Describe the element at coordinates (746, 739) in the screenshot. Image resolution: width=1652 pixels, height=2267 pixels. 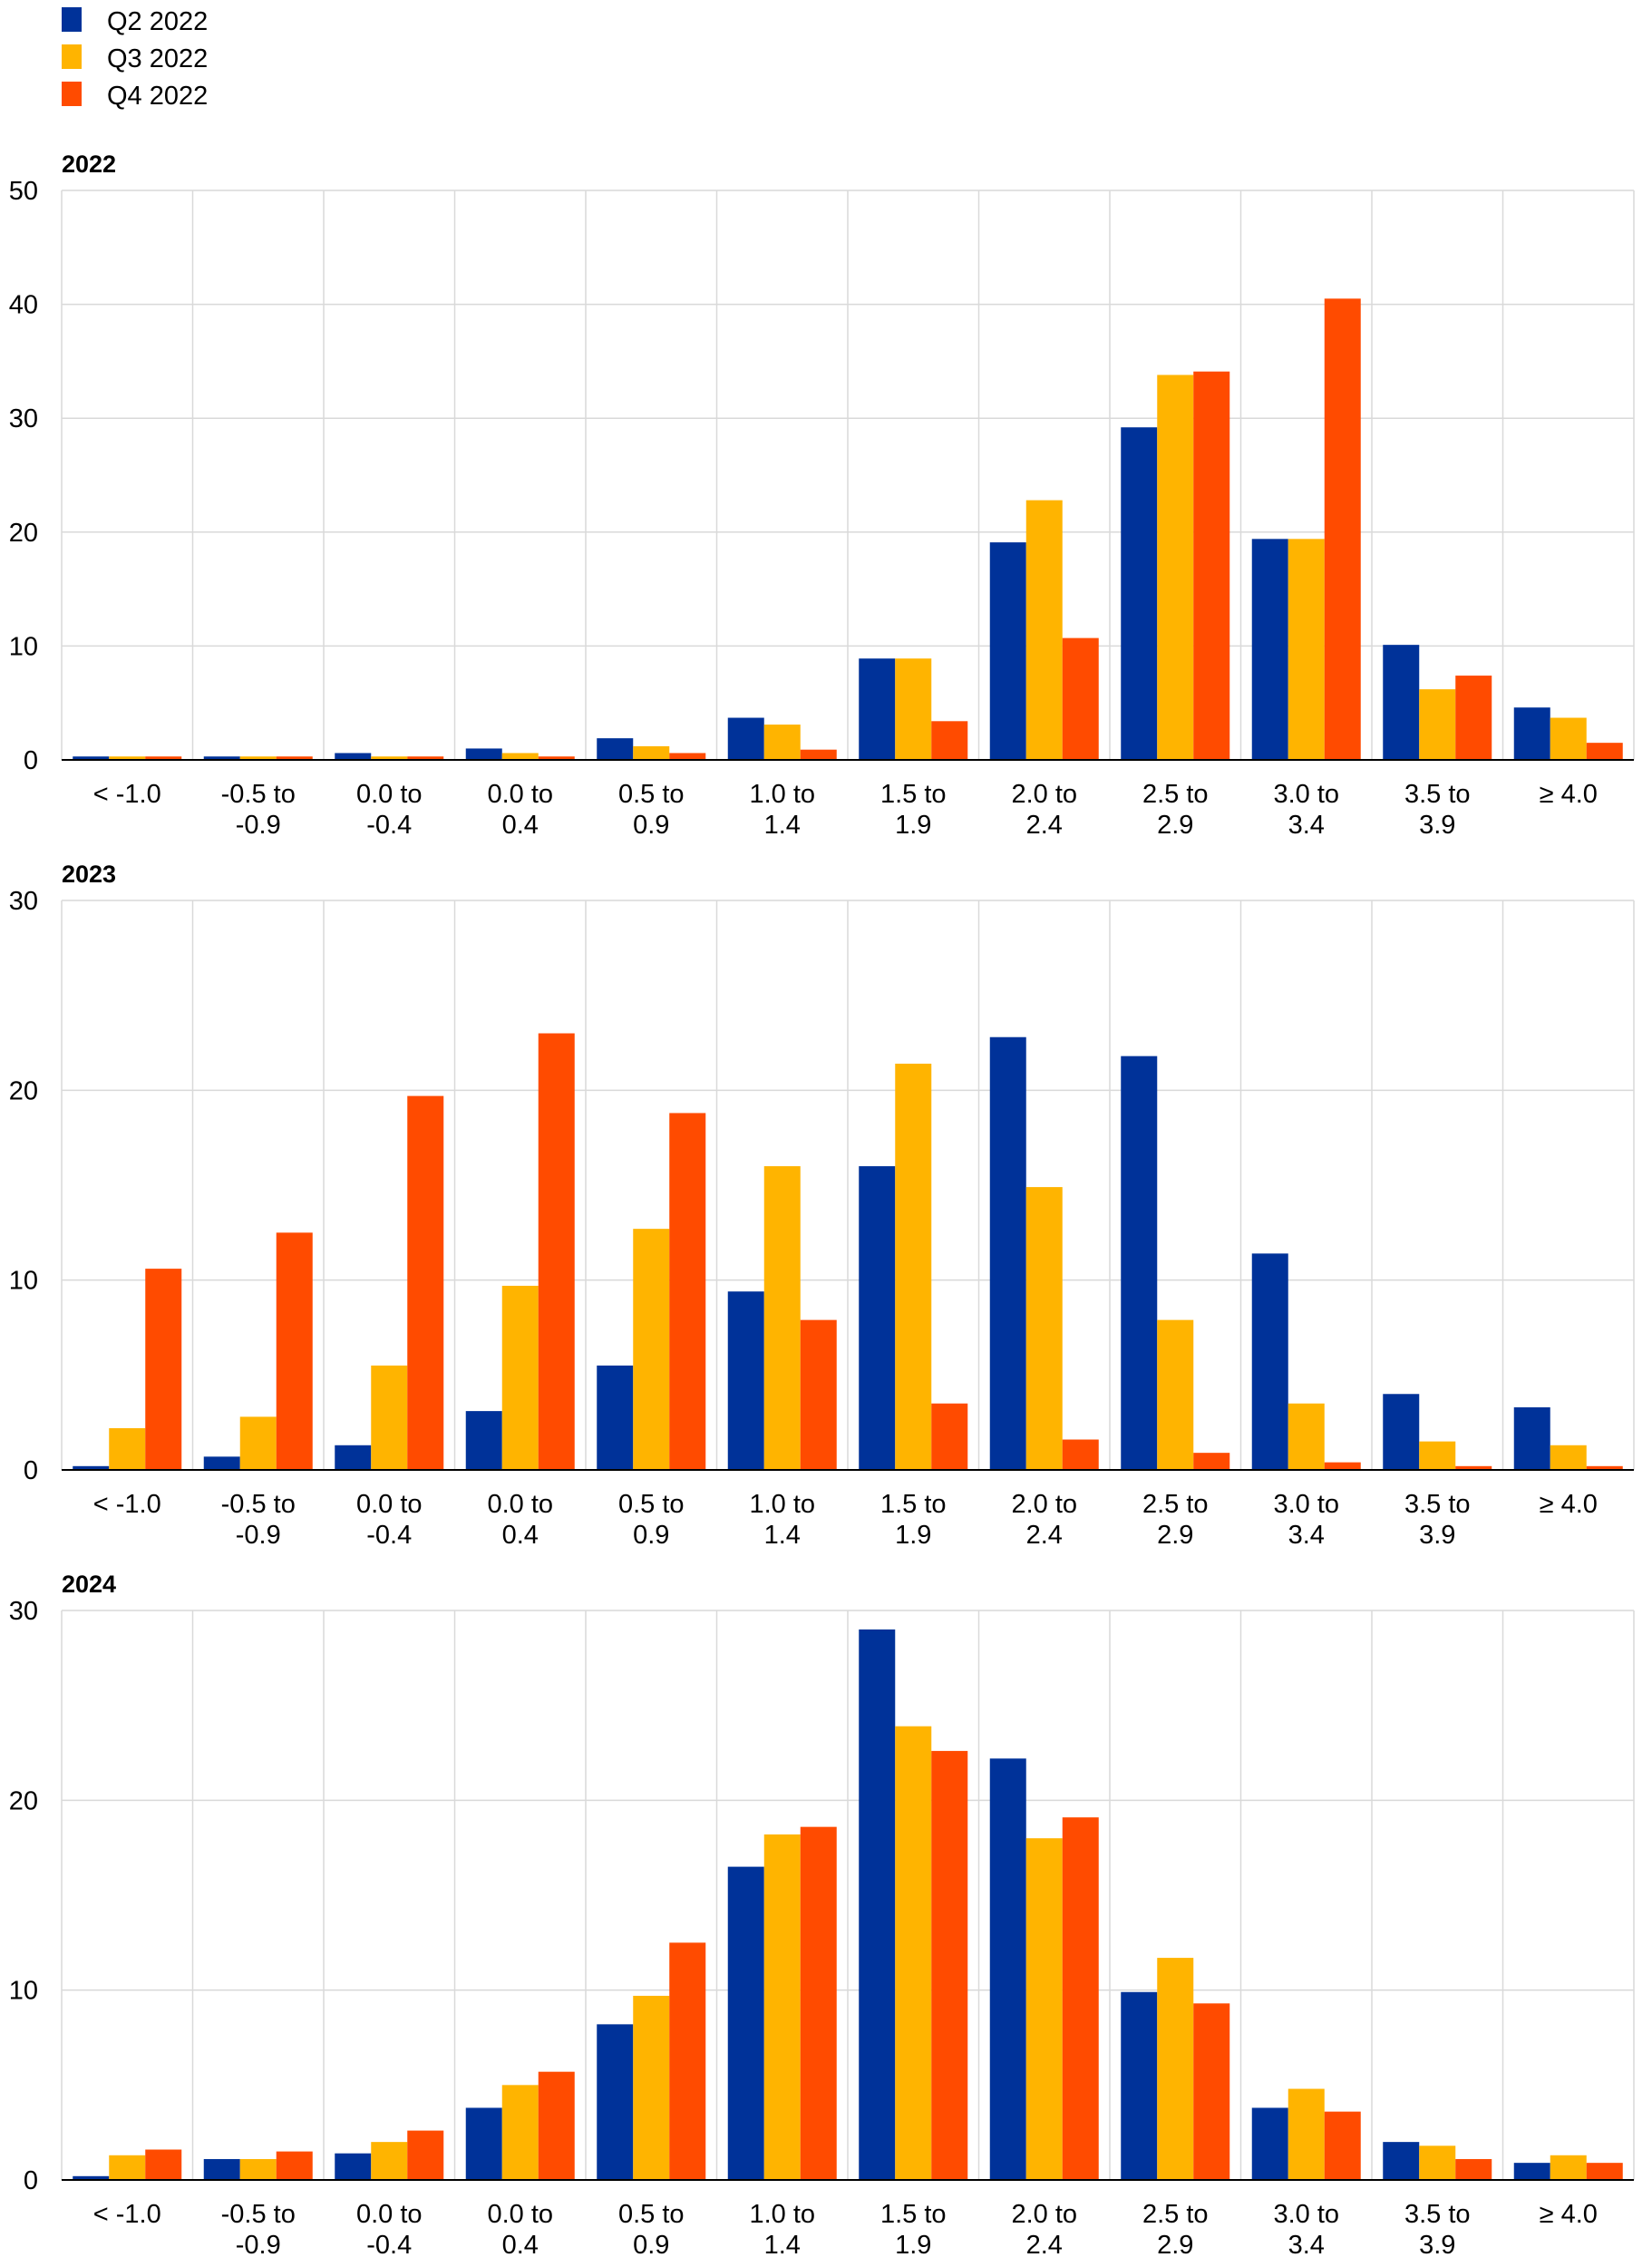
I see `bar-2022-cat6-s1` at that location.